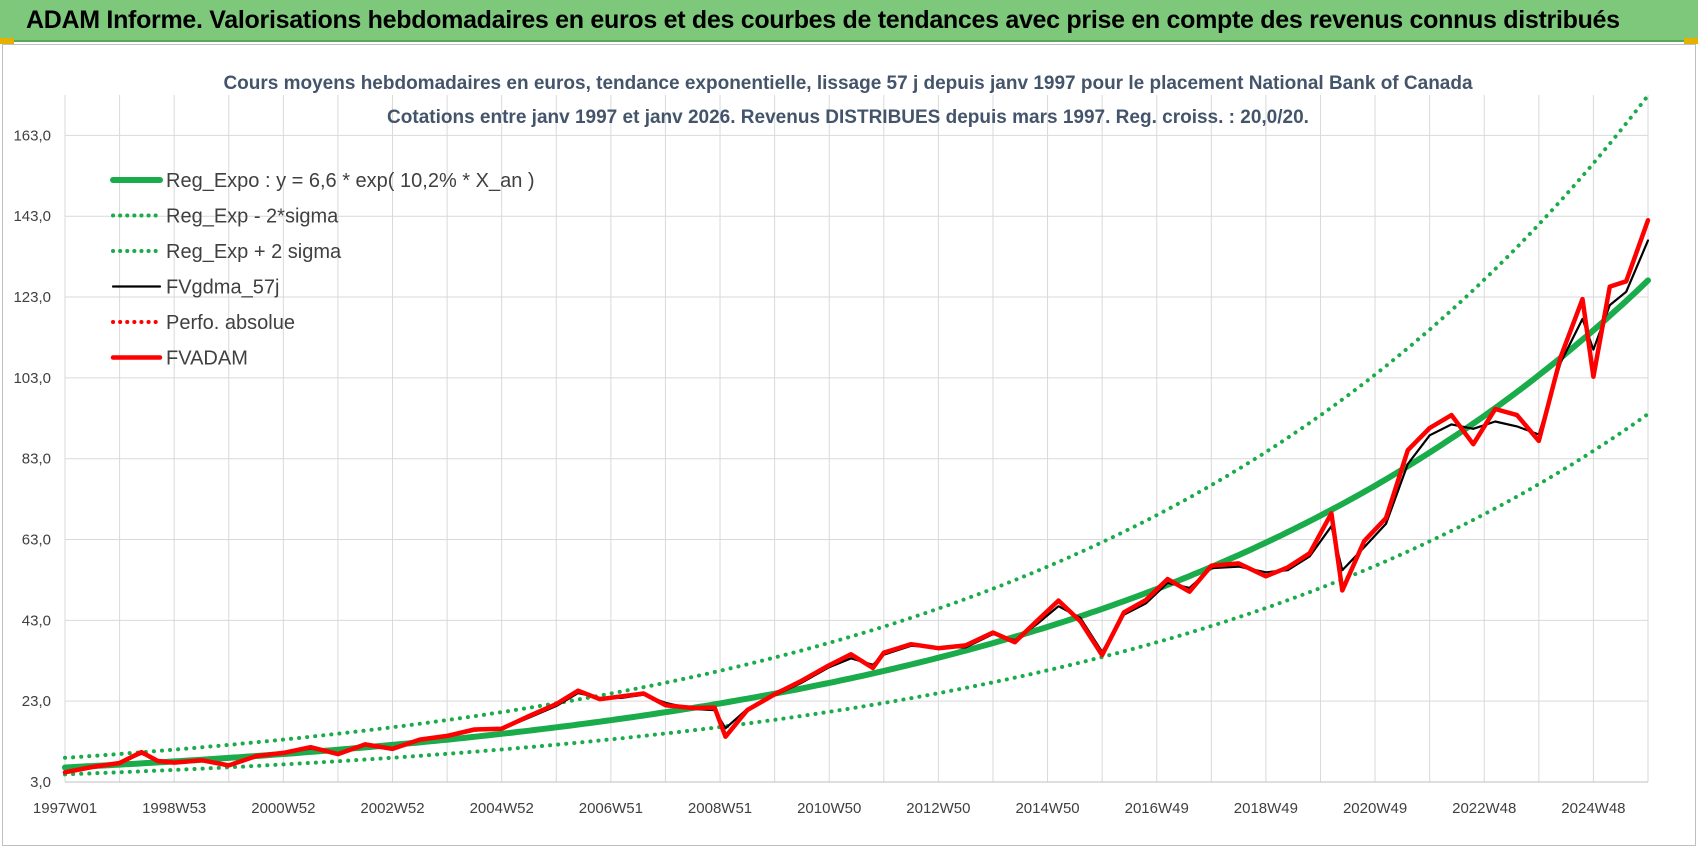  Describe the element at coordinates (1047, 808) in the screenshot. I see `x-tick-label: 2014W50` at that location.